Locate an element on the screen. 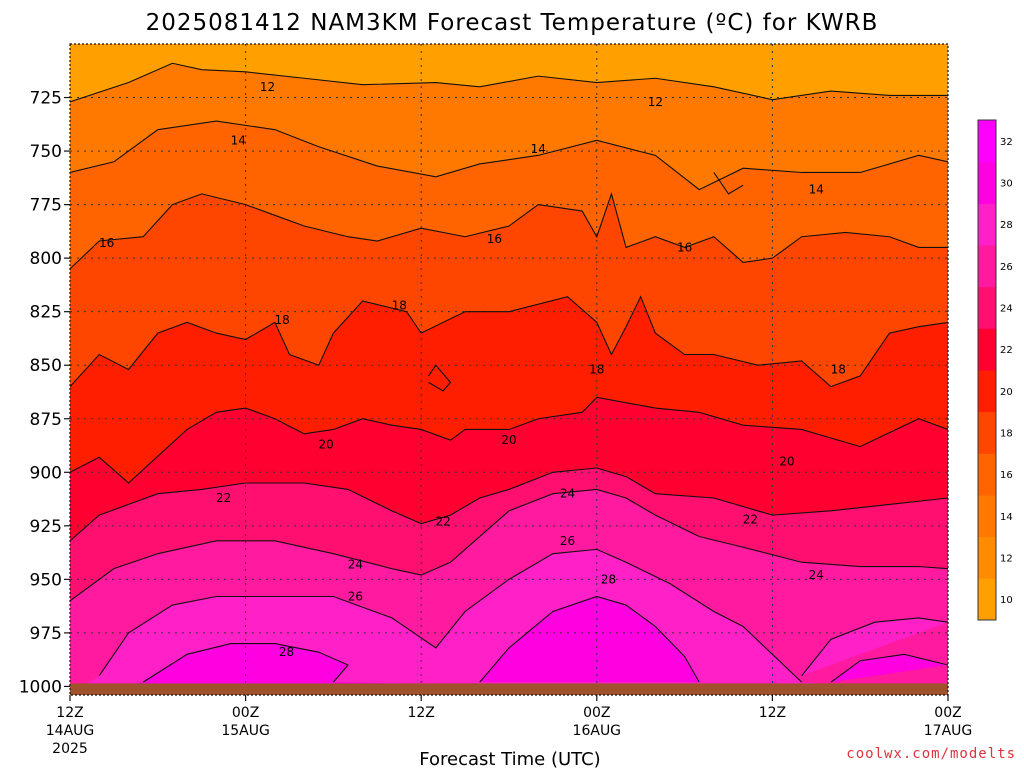 The image size is (1024, 768). y-tick-label: 975 is located at coordinates (46, 634).